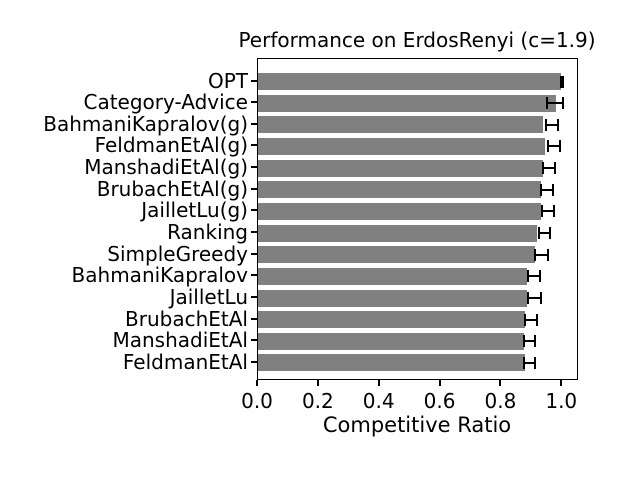 The height and width of the screenshot is (480, 640). What do you see at coordinates (563, 103) in the screenshot?
I see `error-cap-hi-Category-Advice` at bounding box center [563, 103].